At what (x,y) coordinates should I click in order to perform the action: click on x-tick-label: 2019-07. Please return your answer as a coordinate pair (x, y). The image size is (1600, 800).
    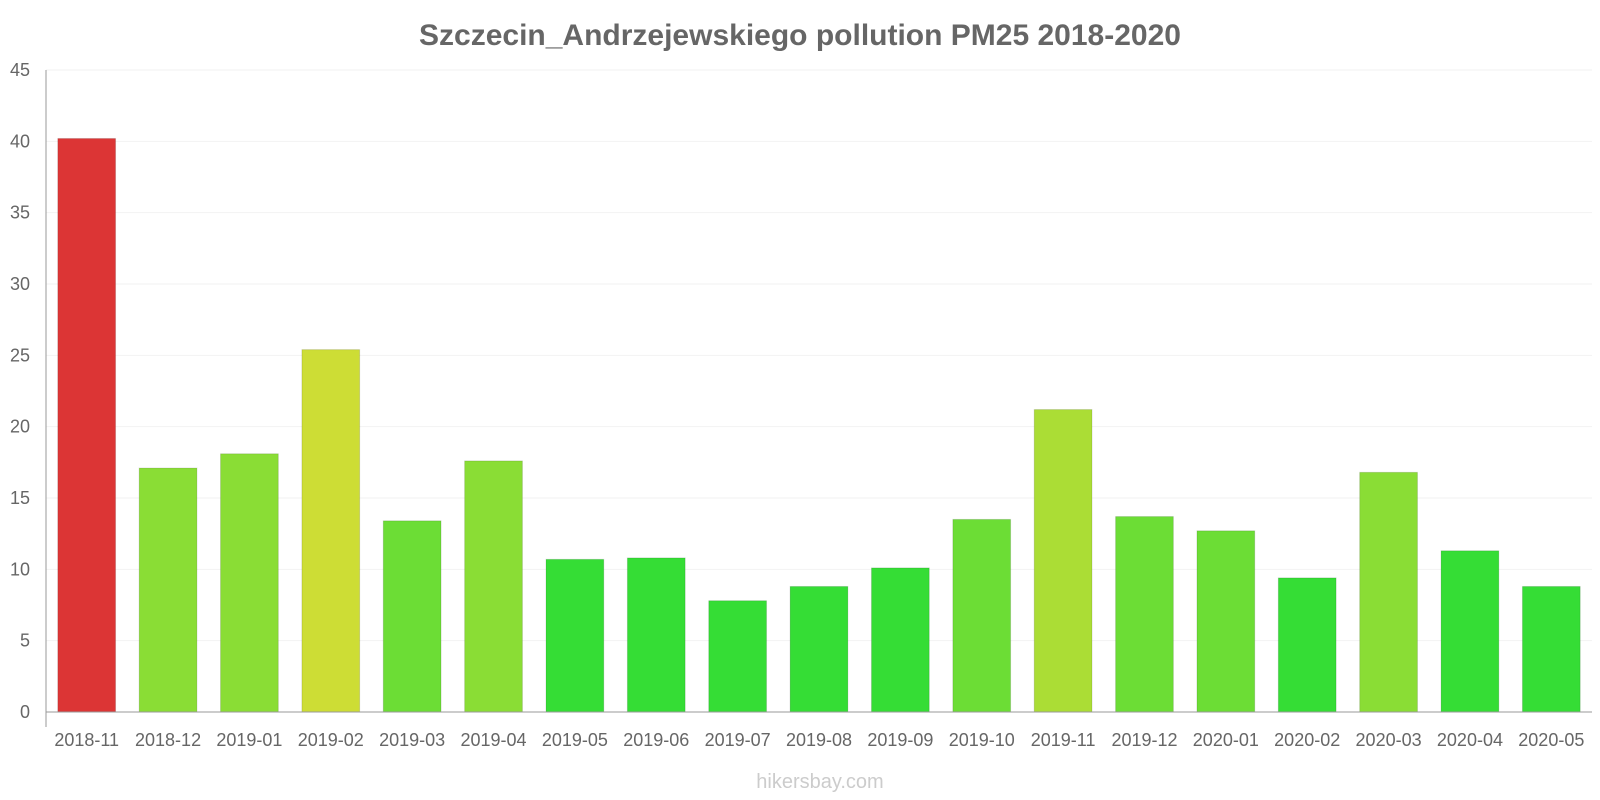
    Looking at the image, I should click on (738, 740).